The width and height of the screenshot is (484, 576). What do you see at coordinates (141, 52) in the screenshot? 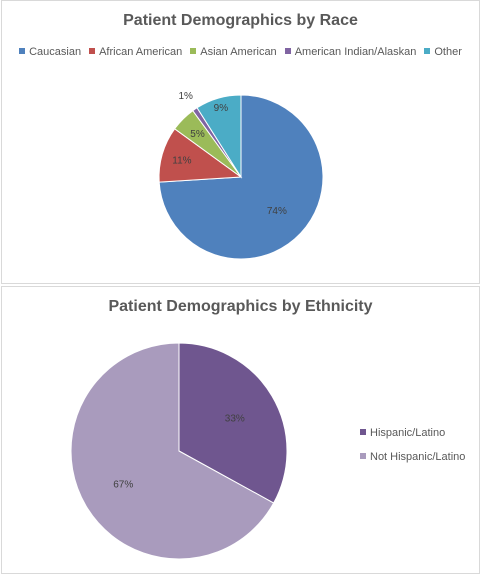
I see `race-legend-label-african-american: African American` at bounding box center [141, 52].